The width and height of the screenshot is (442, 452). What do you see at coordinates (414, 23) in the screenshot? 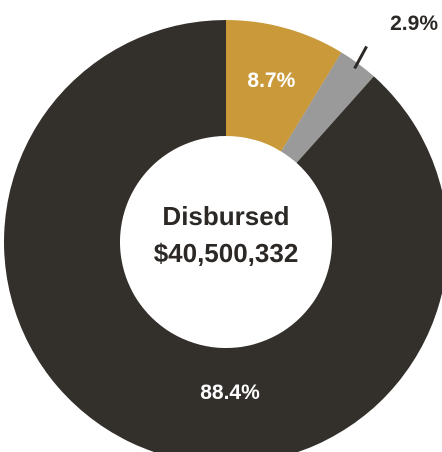
I see `slice-label-1: 2.9%` at bounding box center [414, 23].